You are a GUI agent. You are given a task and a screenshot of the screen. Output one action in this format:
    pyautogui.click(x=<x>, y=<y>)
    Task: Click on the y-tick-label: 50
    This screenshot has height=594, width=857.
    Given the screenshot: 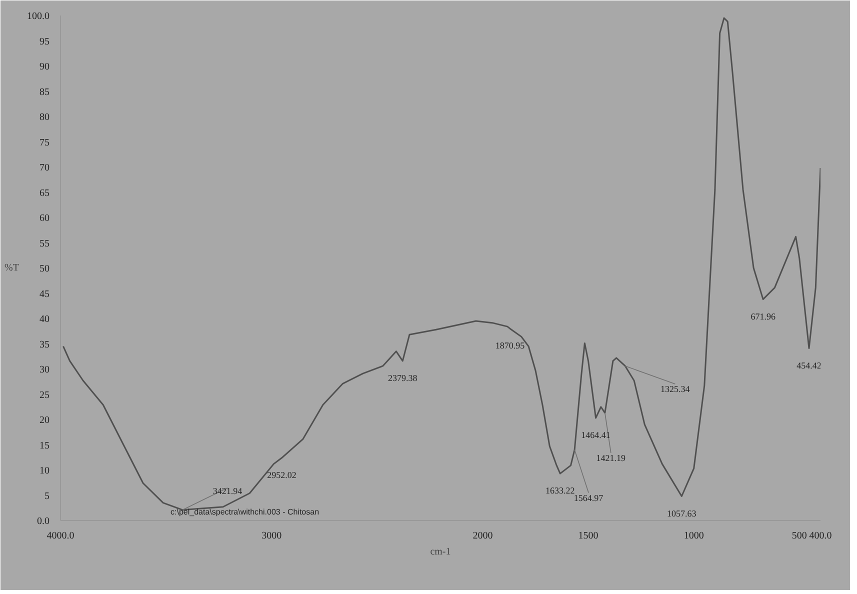 What is the action you would take?
    pyautogui.click(x=45, y=269)
    